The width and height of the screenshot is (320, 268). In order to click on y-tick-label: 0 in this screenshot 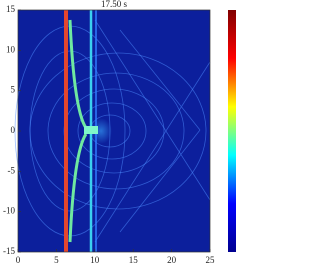, I will do `click(13, 130)`.